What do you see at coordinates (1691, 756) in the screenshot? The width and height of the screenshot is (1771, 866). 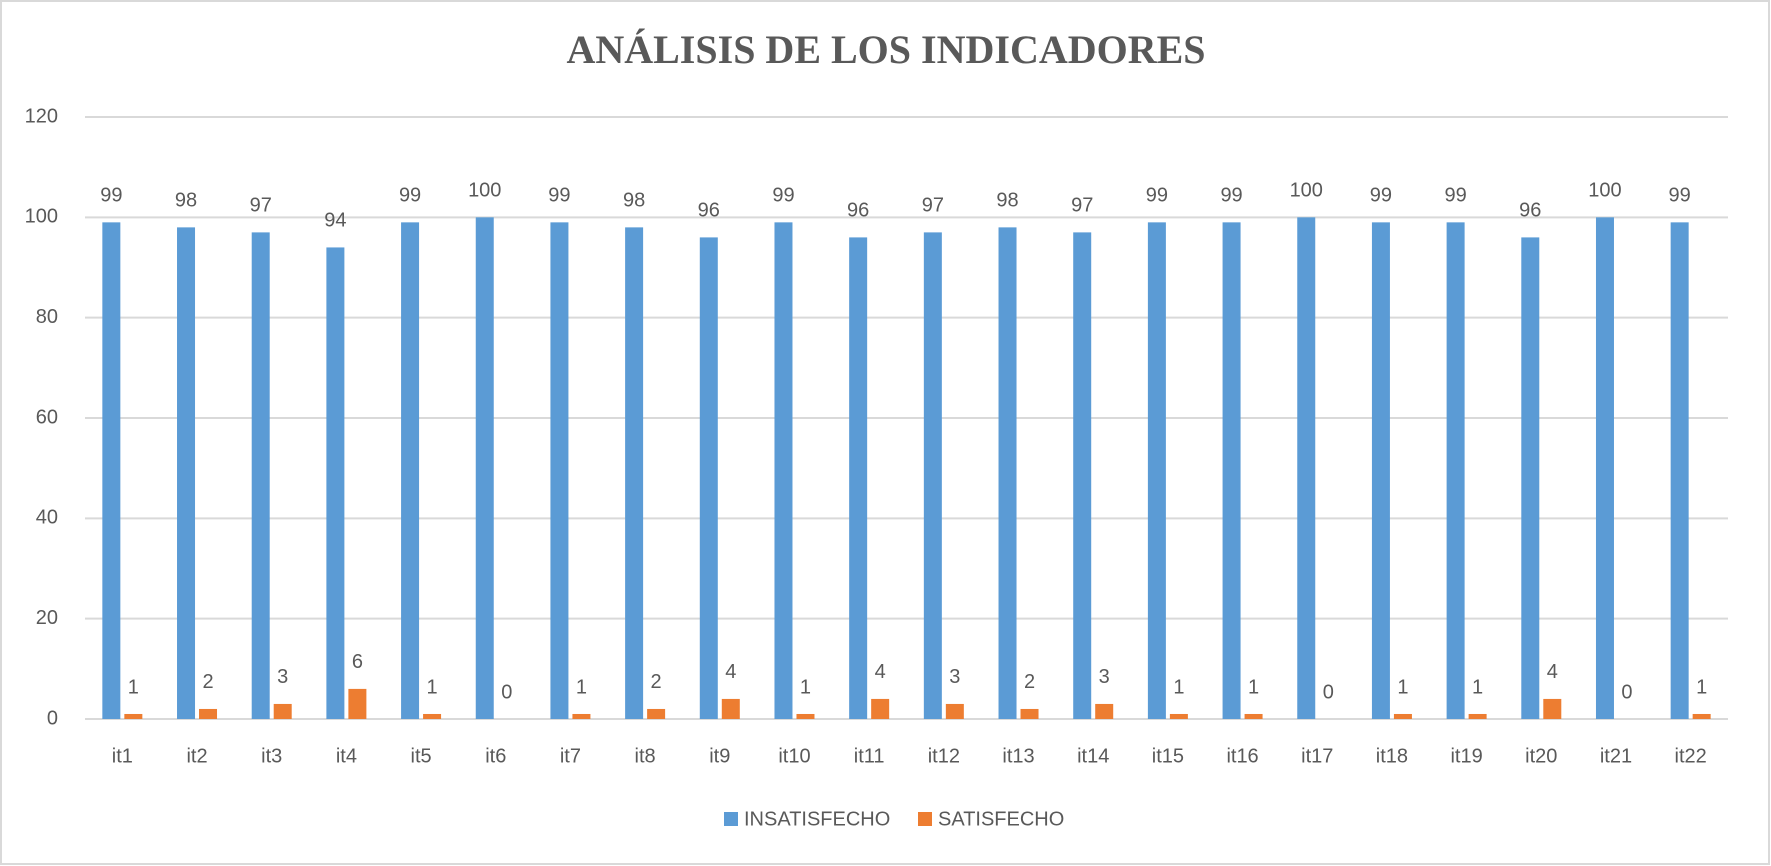 I see `x-tick-label: it22` at bounding box center [1691, 756].